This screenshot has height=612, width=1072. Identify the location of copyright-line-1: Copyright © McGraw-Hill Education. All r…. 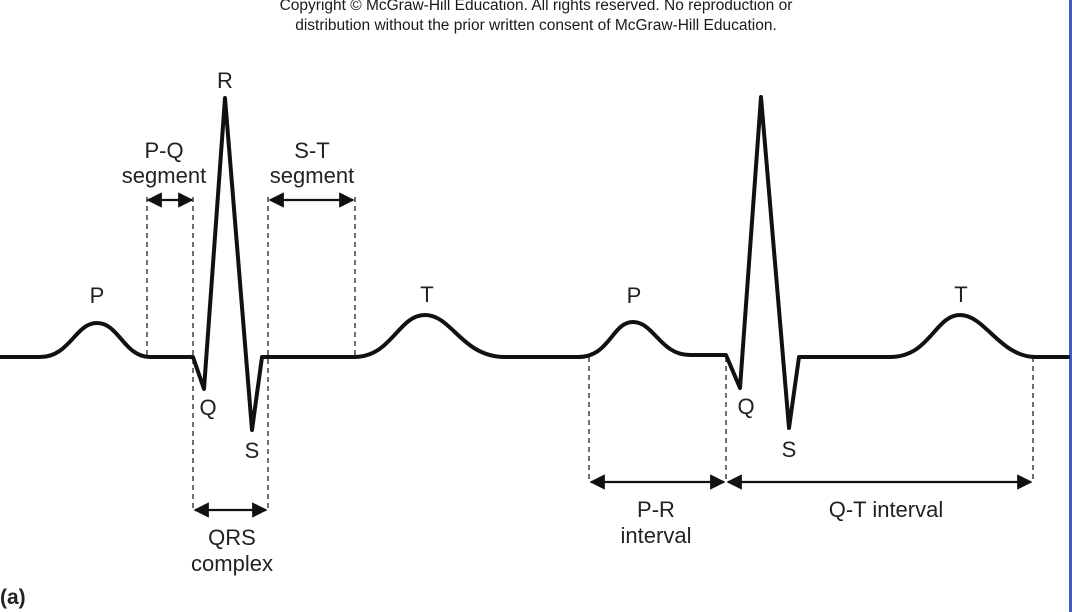
(536, 7).